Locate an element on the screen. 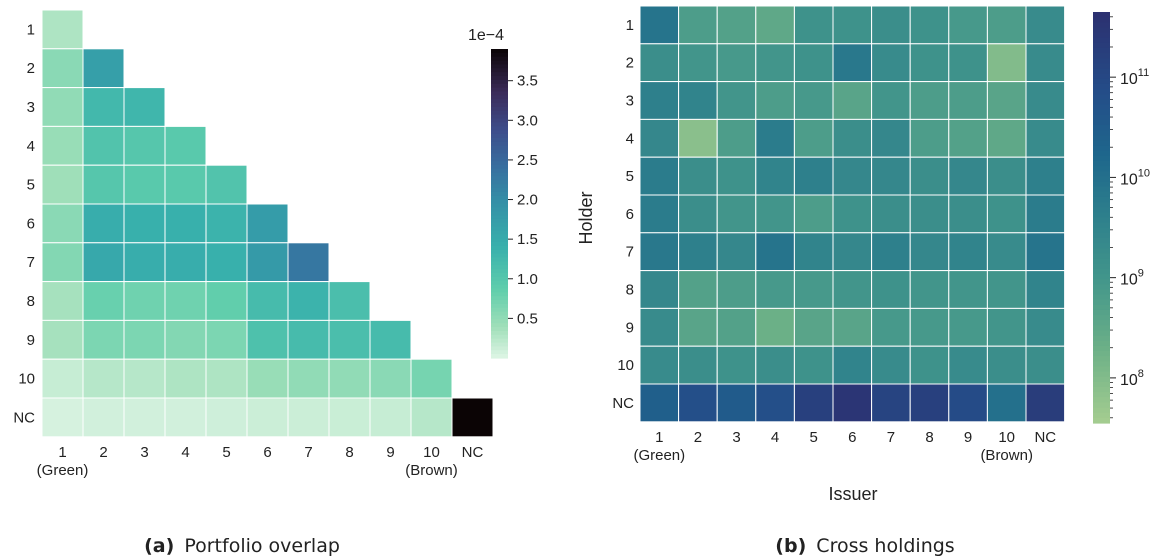  panel-b-caption-label: (b) is located at coordinates (790, 546).